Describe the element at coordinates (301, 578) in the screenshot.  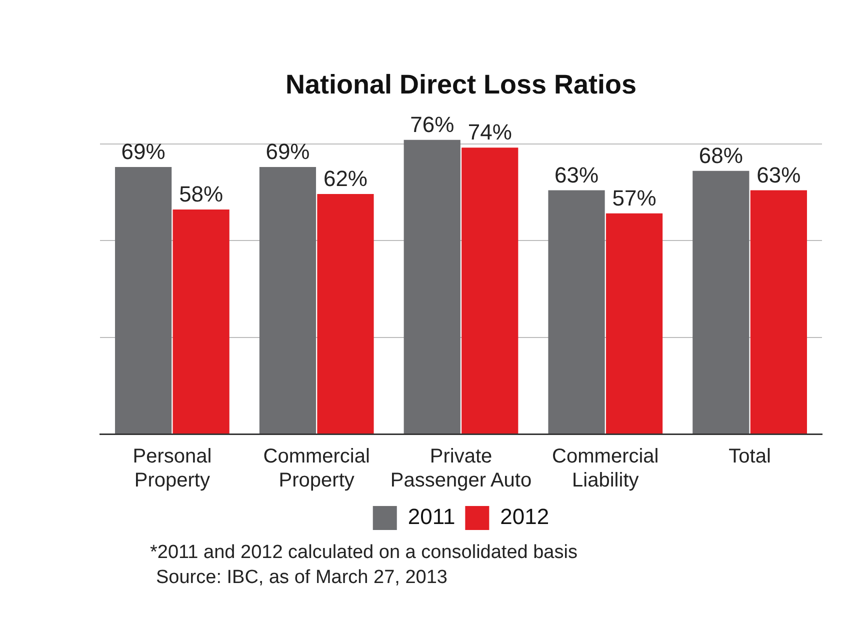
I see `source-note: Source: IBC, as of March 27, 2013` at that location.